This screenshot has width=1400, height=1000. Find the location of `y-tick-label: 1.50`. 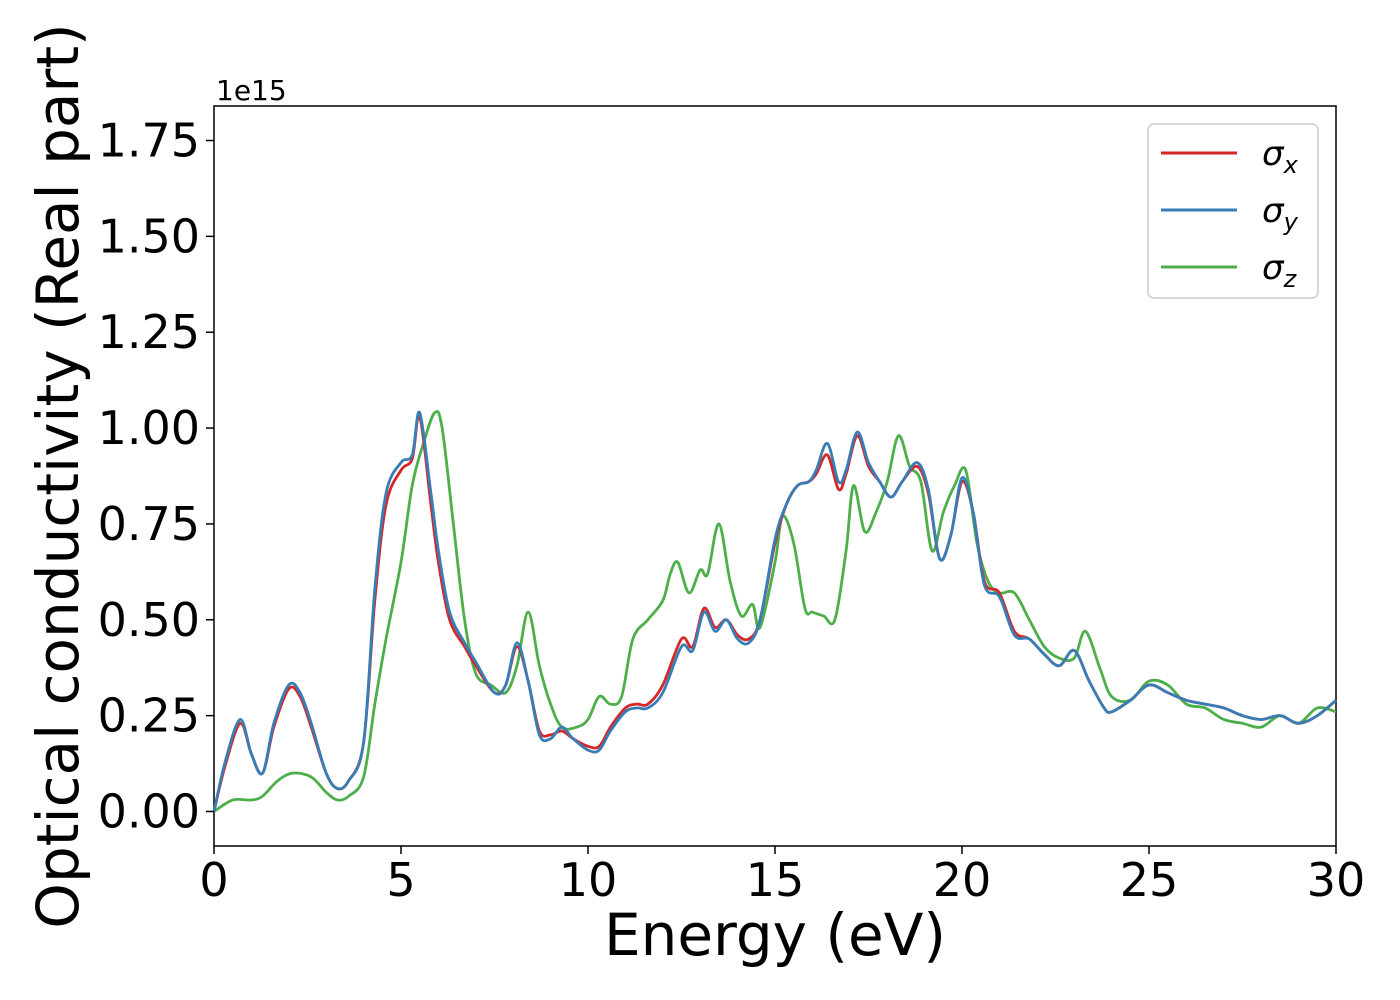

y-tick-label: 1.50 is located at coordinates (149, 236).